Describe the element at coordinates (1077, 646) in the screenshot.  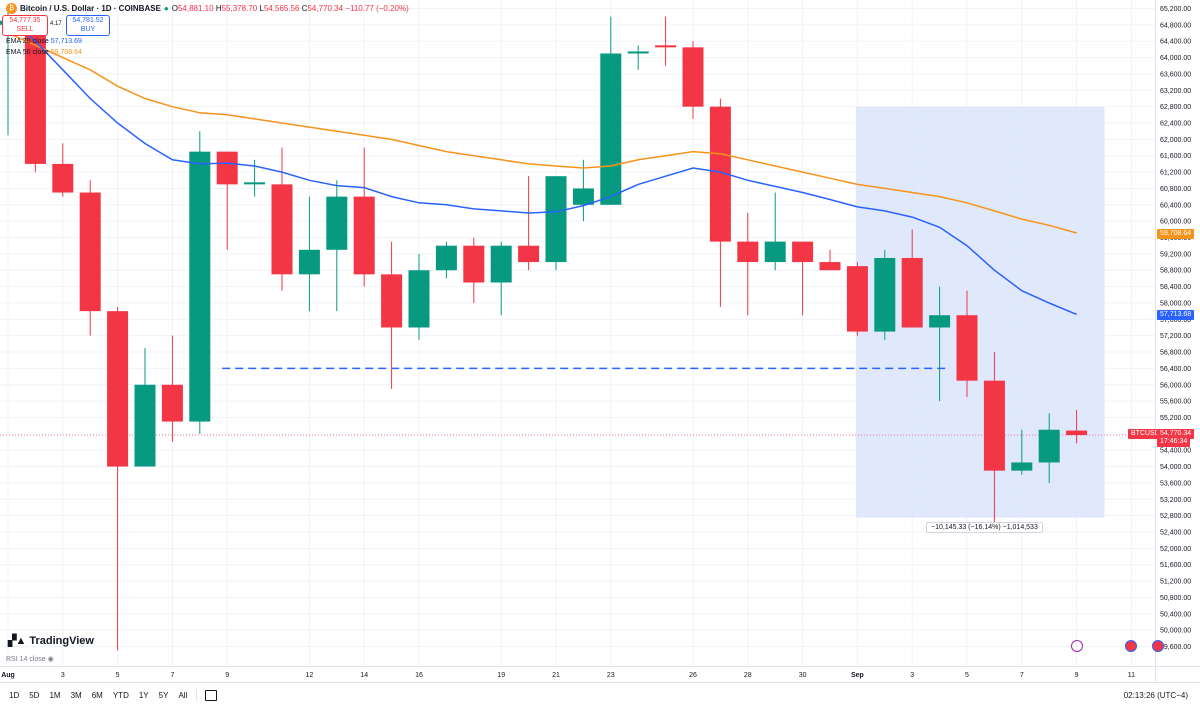
I see `event-icon` at that location.